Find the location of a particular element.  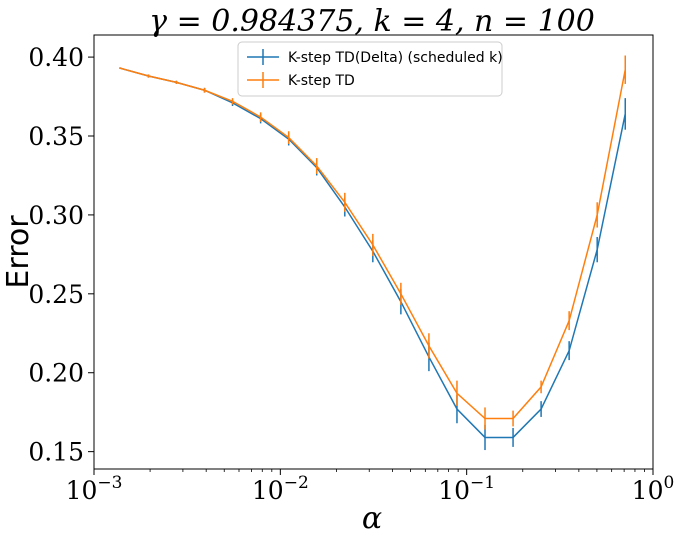

x-tick-label: 10⁻² is located at coordinates (280, 489).